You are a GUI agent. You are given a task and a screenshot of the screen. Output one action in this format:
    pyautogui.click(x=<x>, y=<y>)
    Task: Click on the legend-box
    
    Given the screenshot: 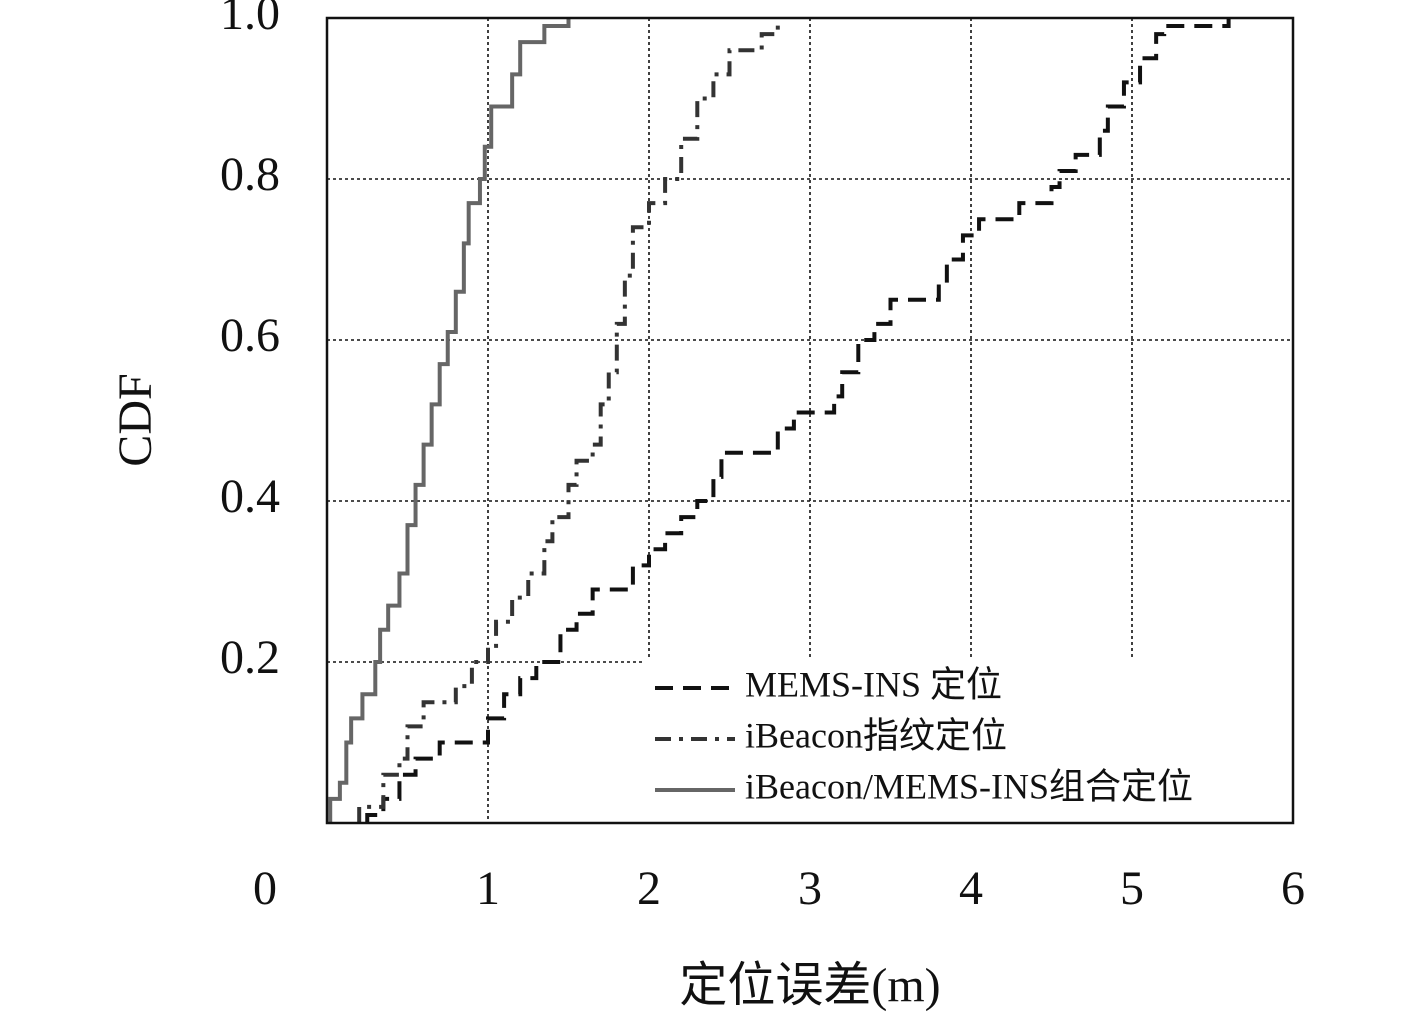 What is the action you would take?
    pyautogui.click(x=968, y=740)
    